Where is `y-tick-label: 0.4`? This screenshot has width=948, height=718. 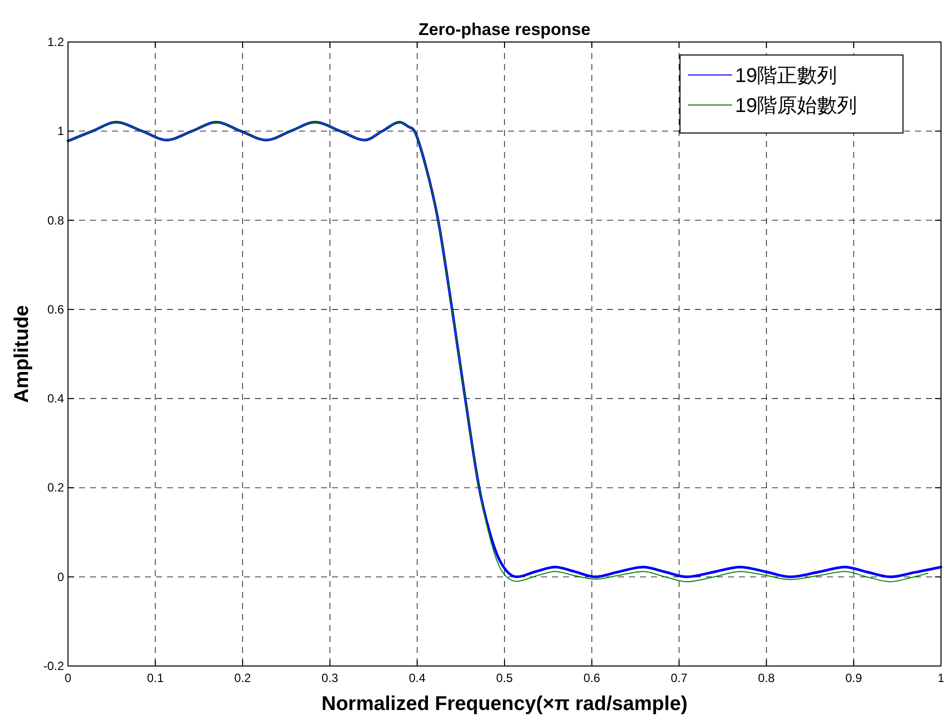
y-tick-label: 0.4 is located at coordinates (55, 399).